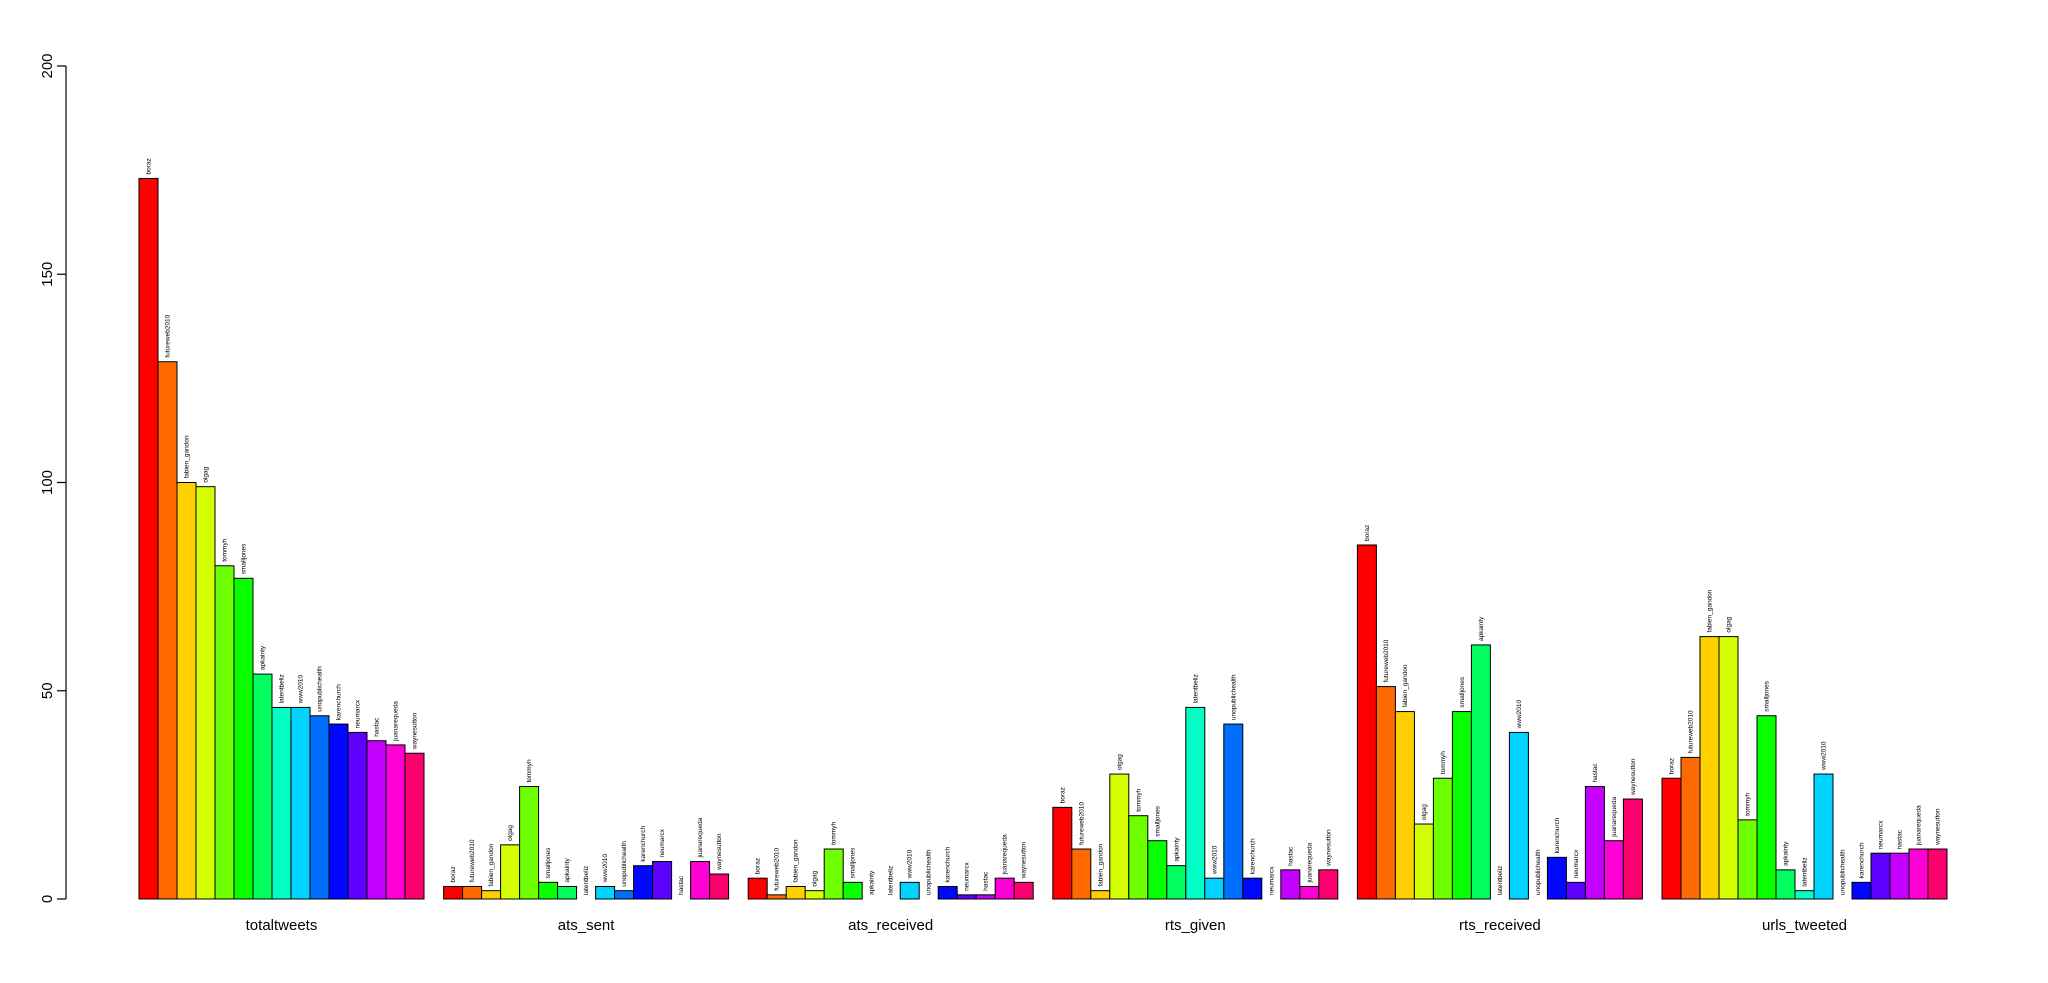  Describe the element at coordinates (53, 478) in the screenshot. I see `y-axis: 0 50 100 150 200` at that location.